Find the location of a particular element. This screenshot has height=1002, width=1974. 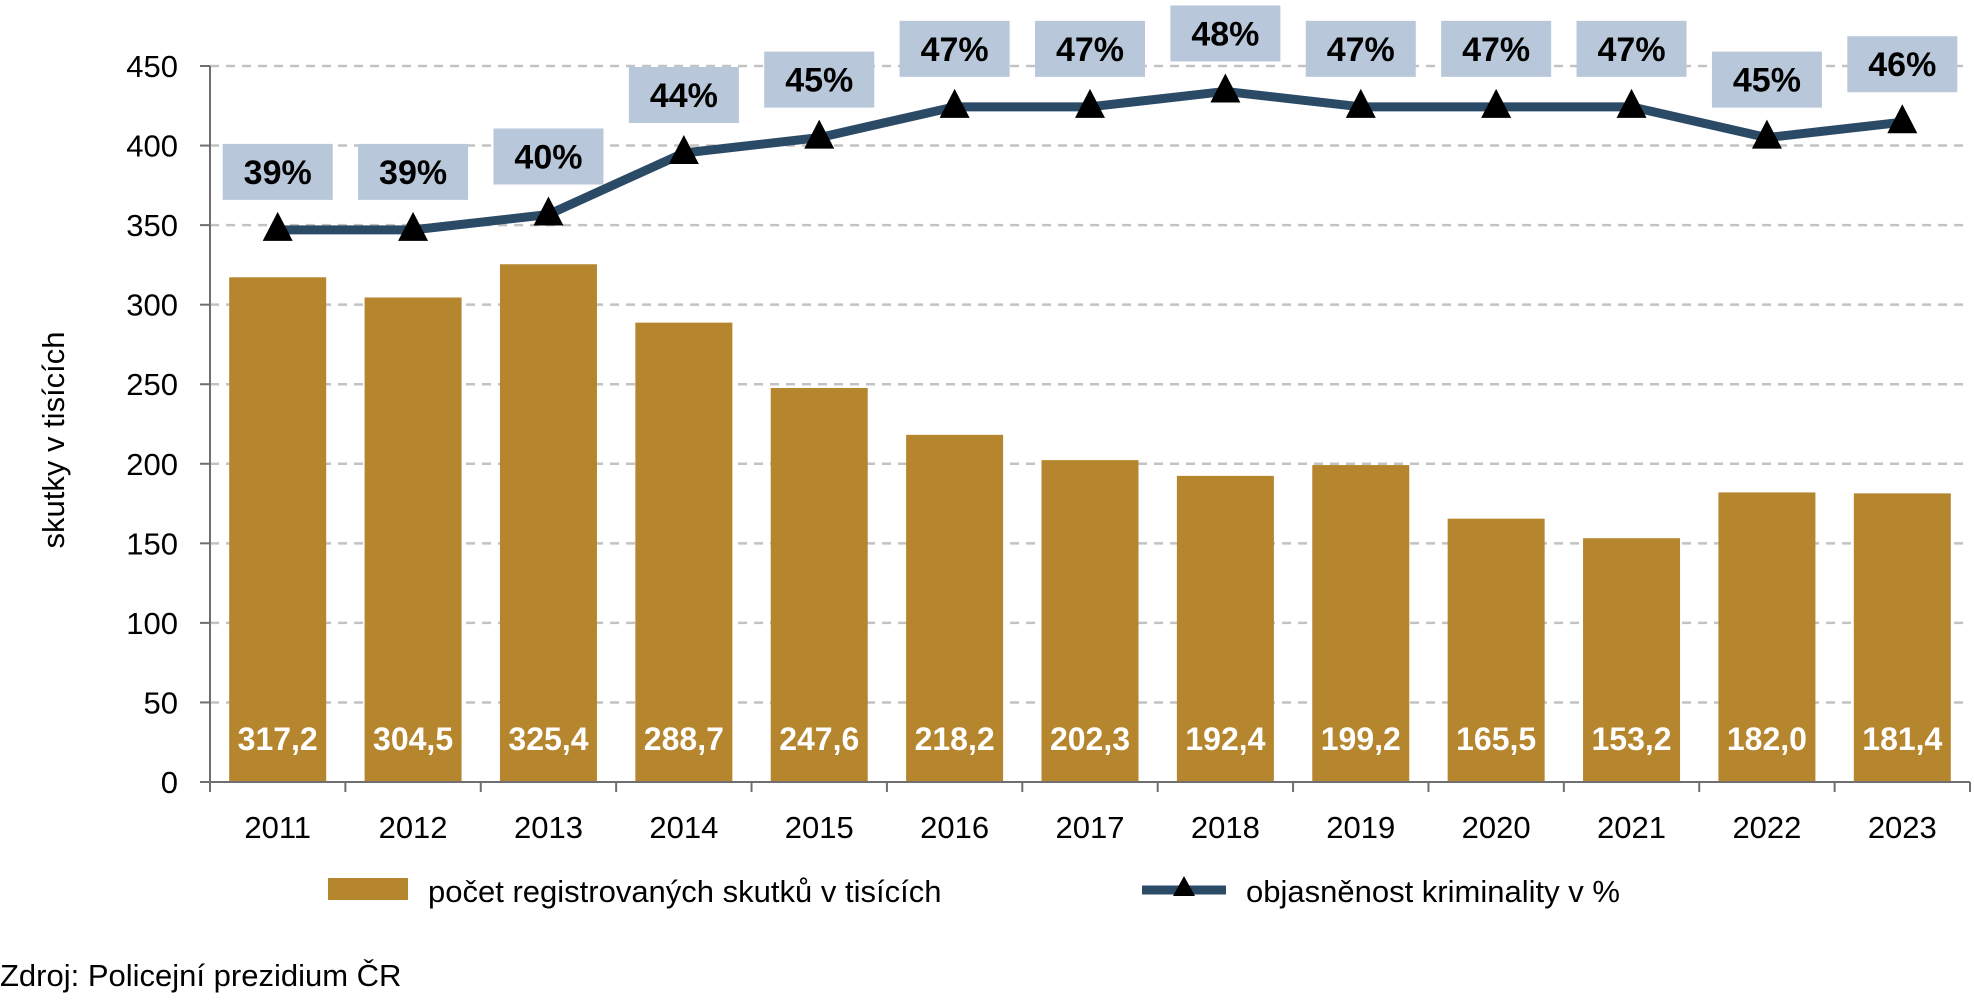

x-tick-label: 2014 is located at coordinates (683, 827).